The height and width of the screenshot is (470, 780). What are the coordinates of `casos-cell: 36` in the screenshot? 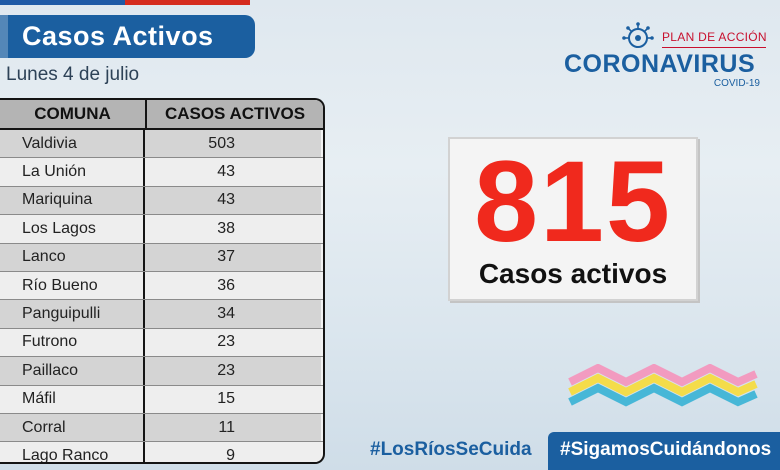 It's located at (233, 285).